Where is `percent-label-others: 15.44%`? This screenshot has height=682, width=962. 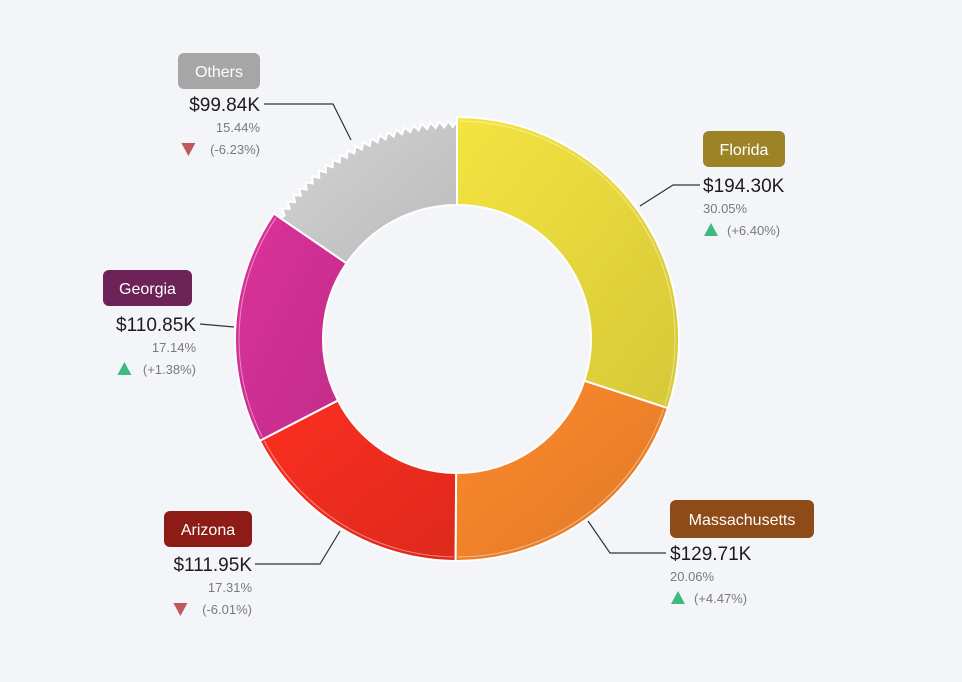
percent-label-others: 15.44% is located at coordinates (238, 127).